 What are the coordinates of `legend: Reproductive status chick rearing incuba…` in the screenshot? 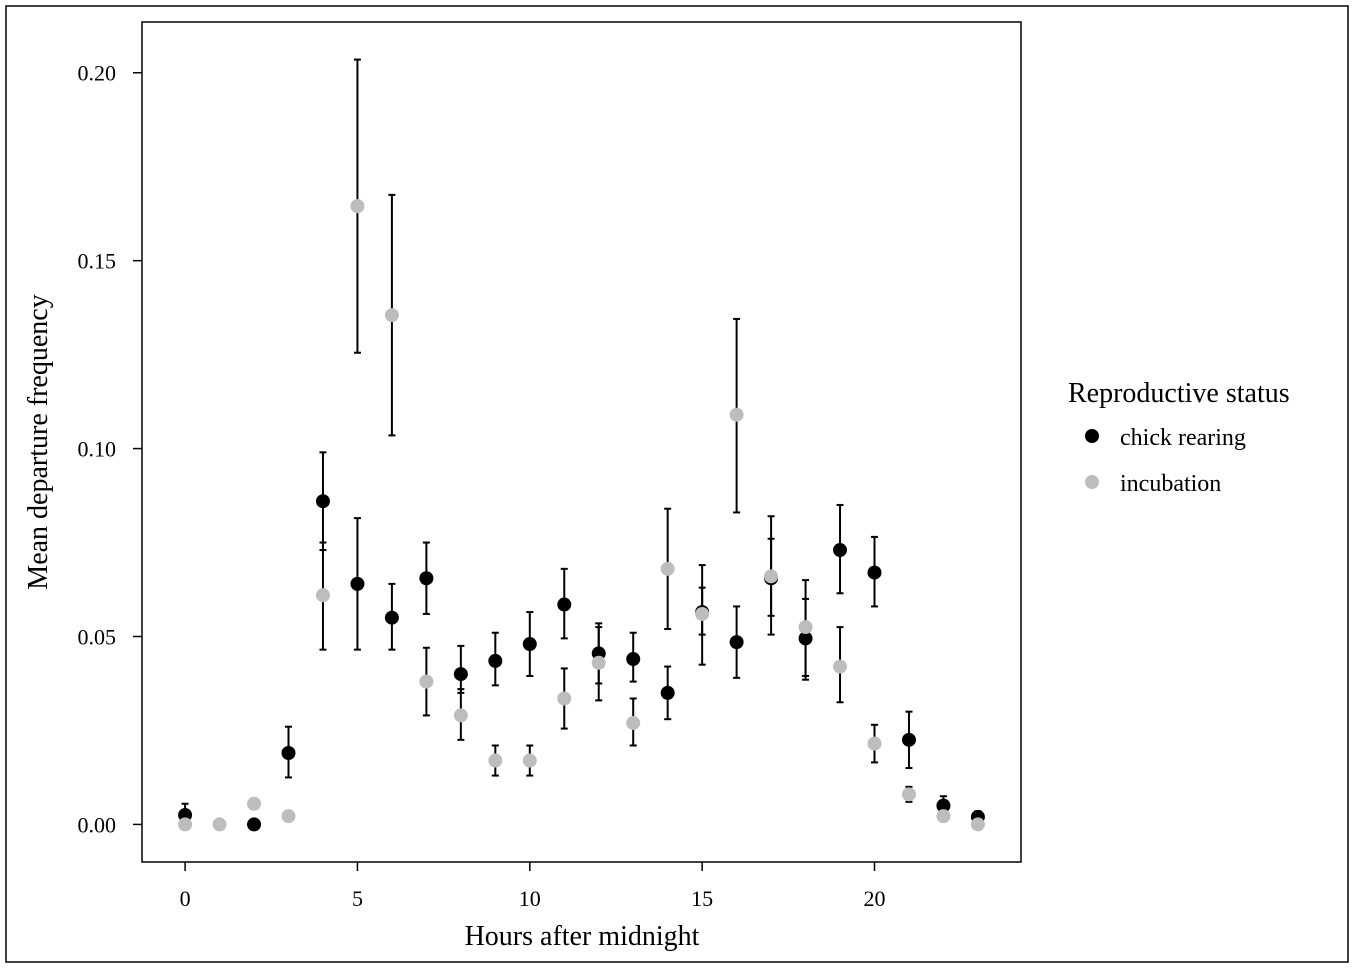 It's located at (1179, 437).